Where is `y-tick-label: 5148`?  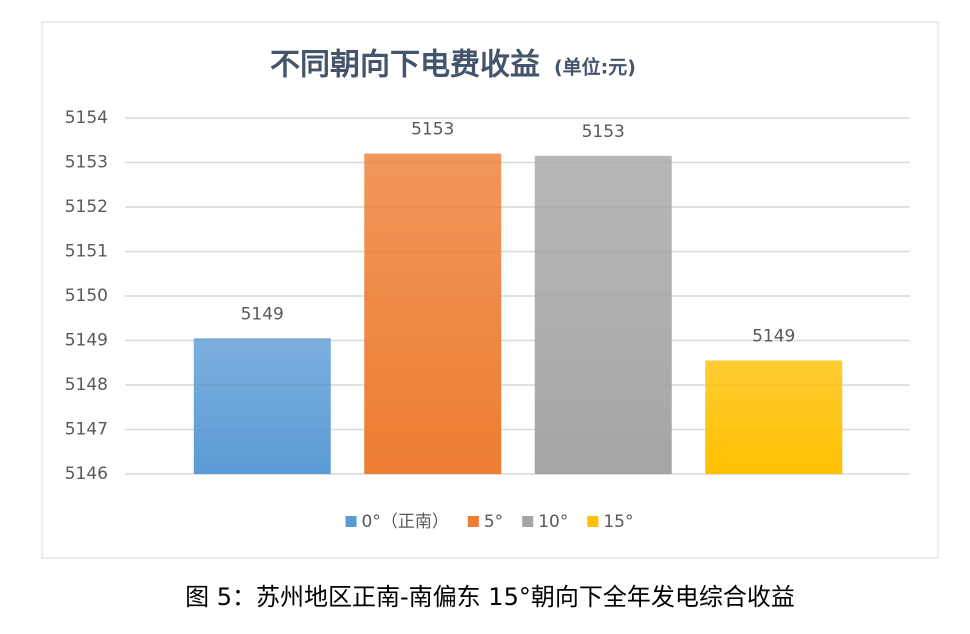 y-tick-label: 5148 is located at coordinates (86, 385).